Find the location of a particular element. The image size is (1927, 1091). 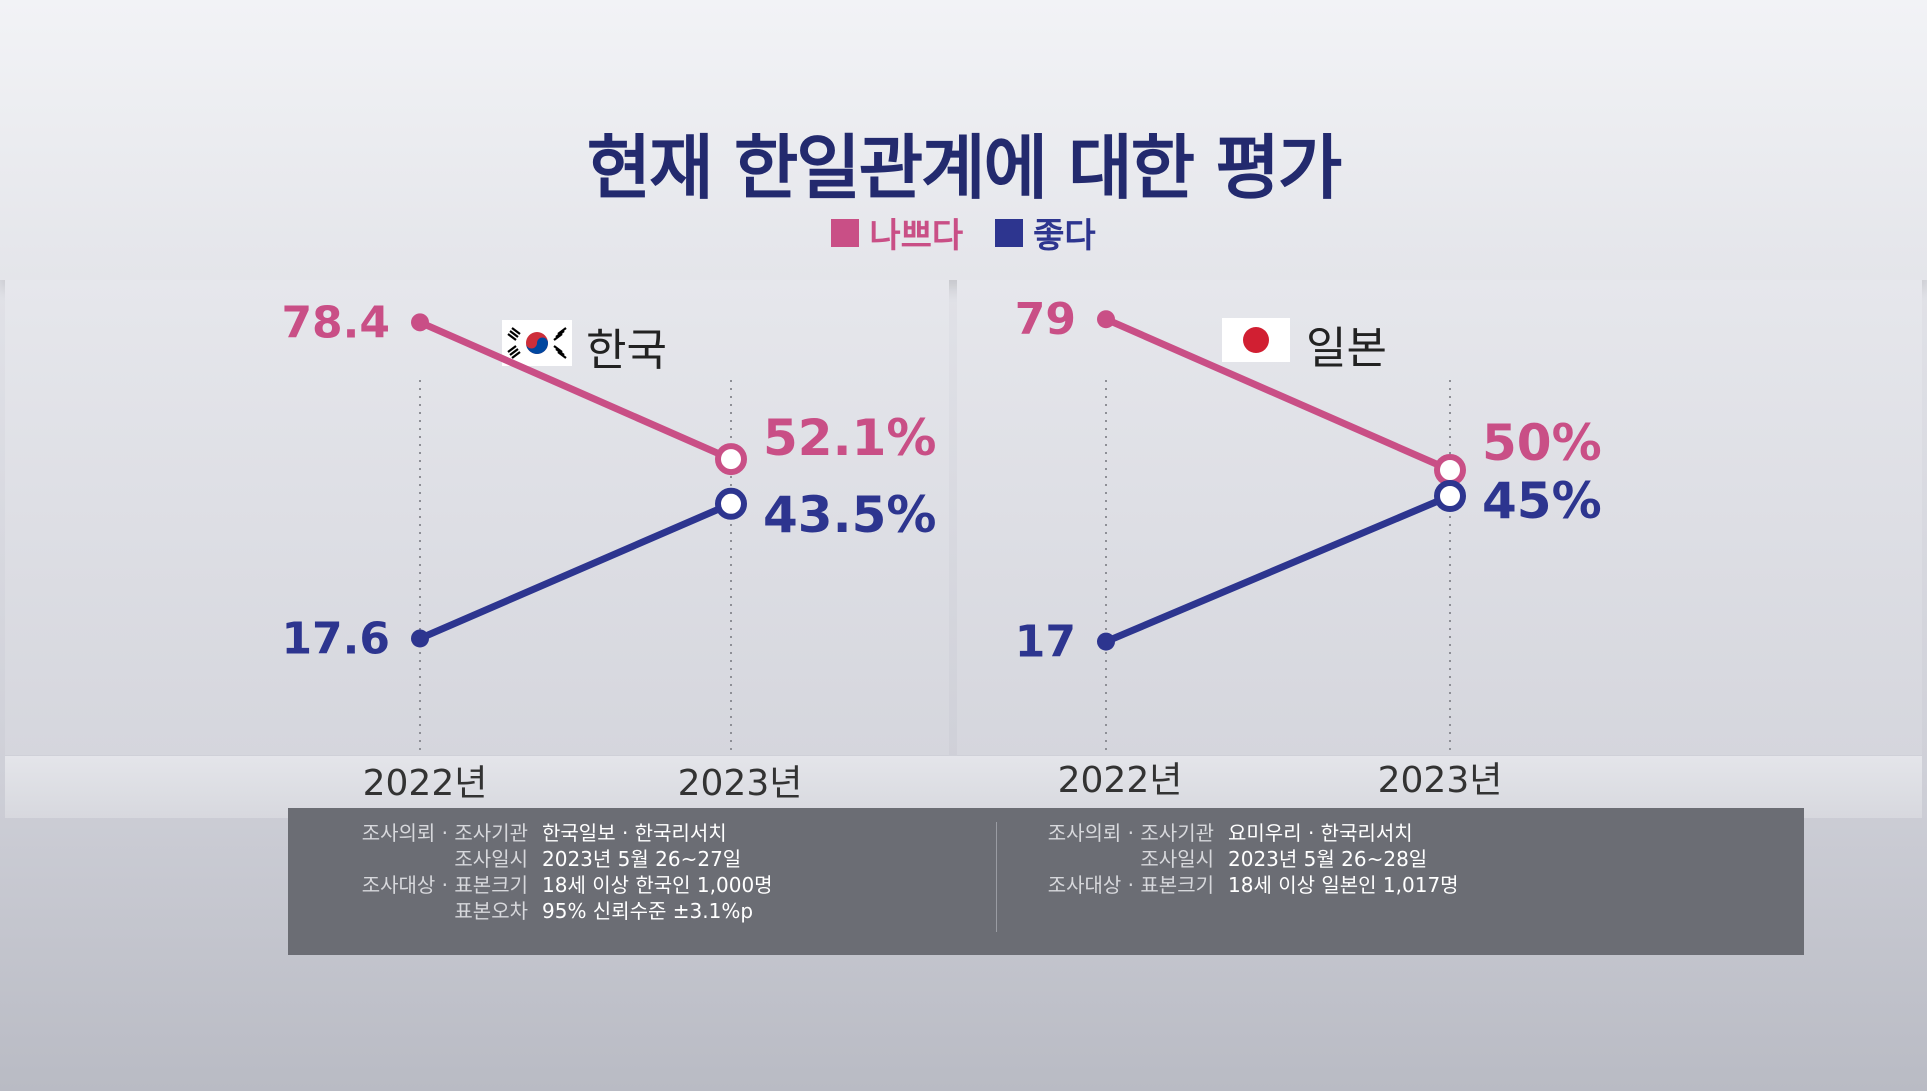

legend-item-bad: 나쁘다 is located at coordinates (897, 232).